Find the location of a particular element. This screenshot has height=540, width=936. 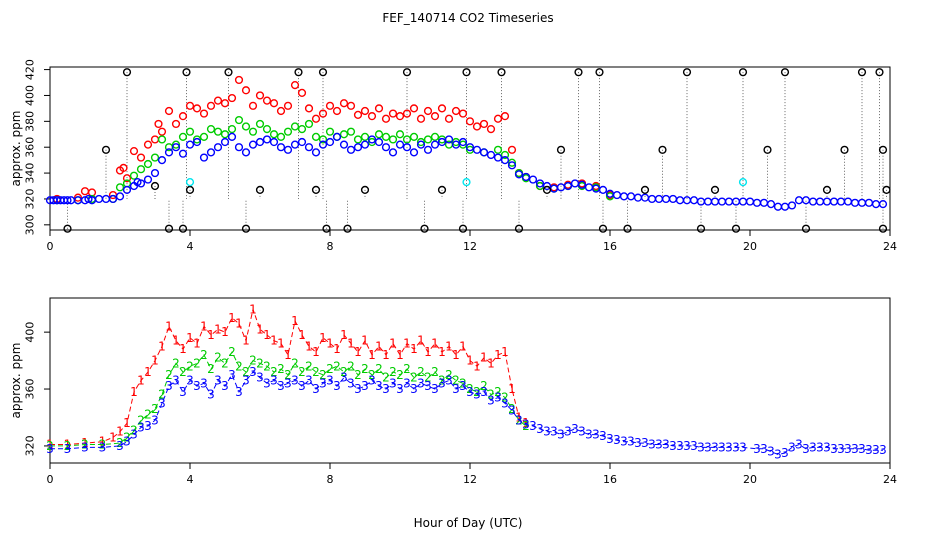

x-tick-label: 20 is located at coordinates (750, 246).